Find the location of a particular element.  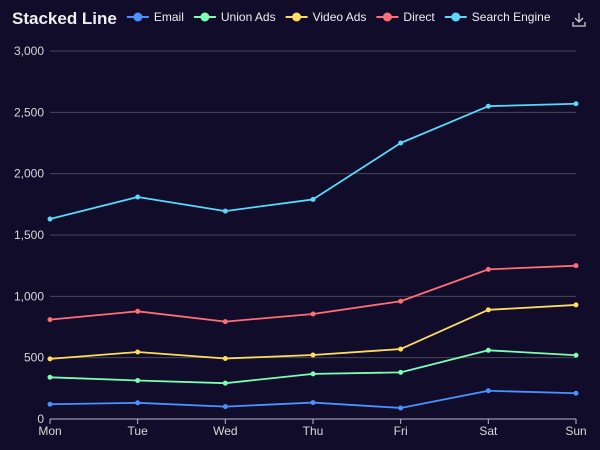

y-tick-label: 500 is located at coordinates (34, 358).